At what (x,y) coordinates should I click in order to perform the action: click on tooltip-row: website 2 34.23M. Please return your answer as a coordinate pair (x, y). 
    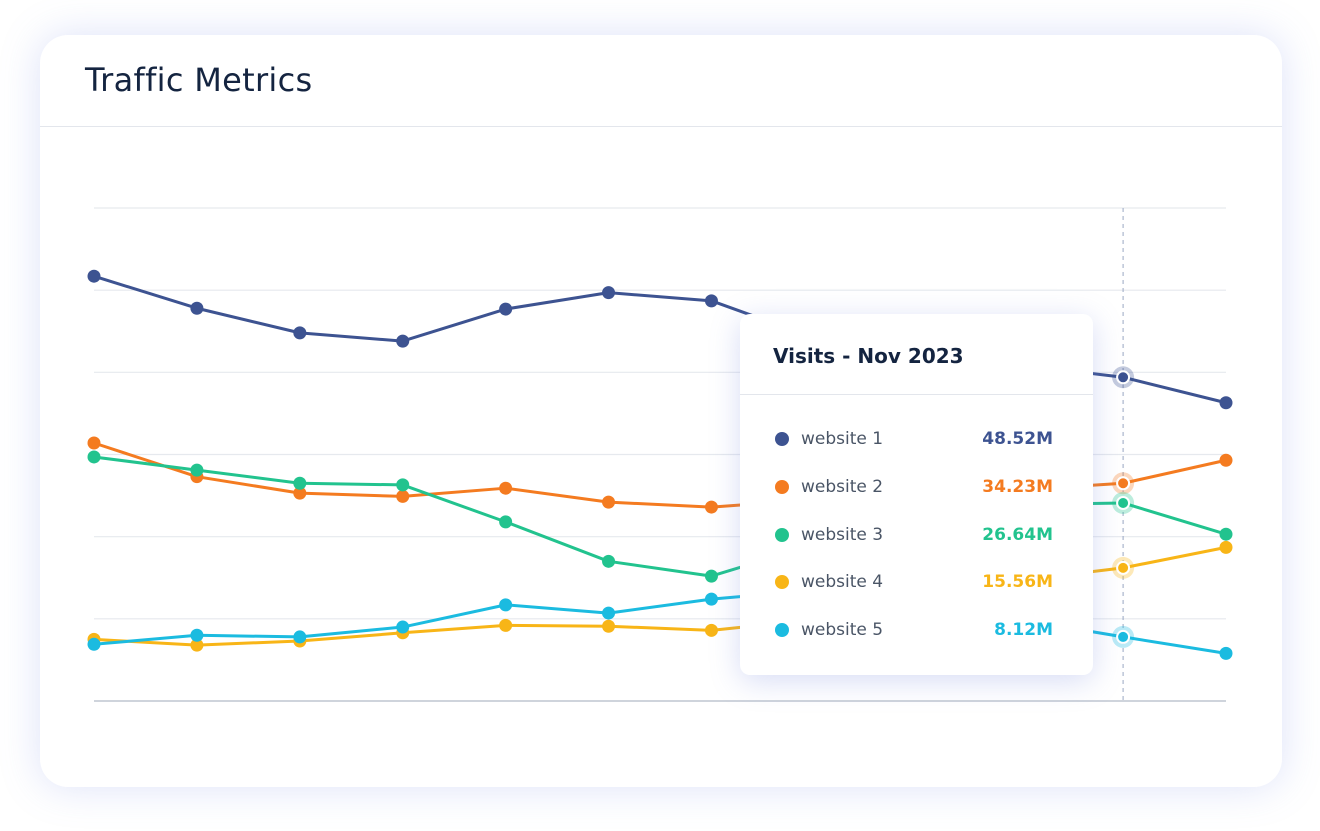
    Looking at the image, I should click on (913, 487).